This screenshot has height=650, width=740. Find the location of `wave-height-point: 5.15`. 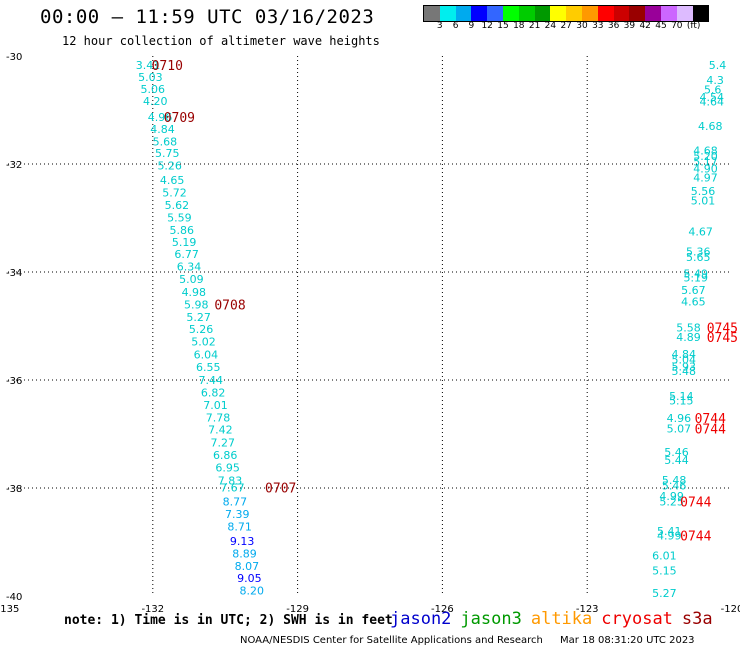

wave-height-point: 5.15 is located at coordinates (681, 401).